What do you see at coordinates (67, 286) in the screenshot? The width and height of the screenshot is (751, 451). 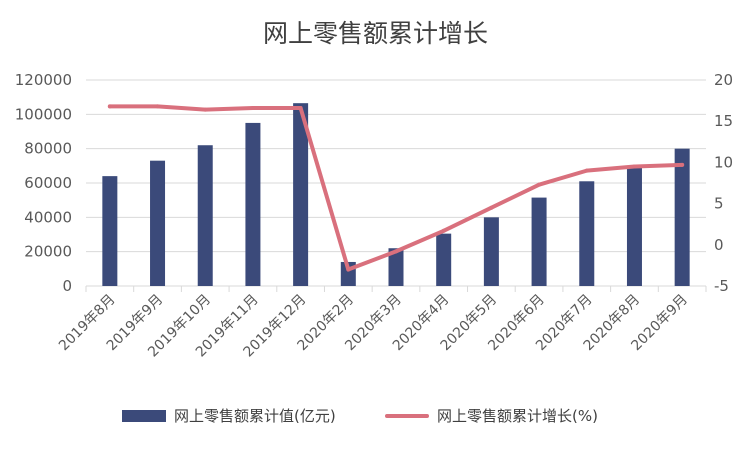 I see `y-left-tick-label: 0` at bounding box center [67, 286].